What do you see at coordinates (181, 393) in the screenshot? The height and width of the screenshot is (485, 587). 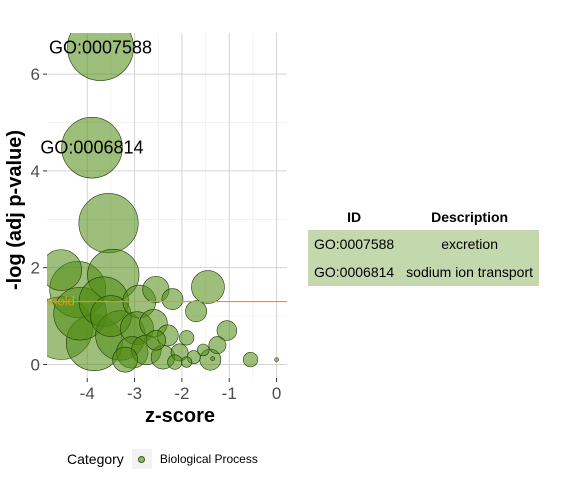 I see `x-tick-label: -2` at bounding box center [181, 393].